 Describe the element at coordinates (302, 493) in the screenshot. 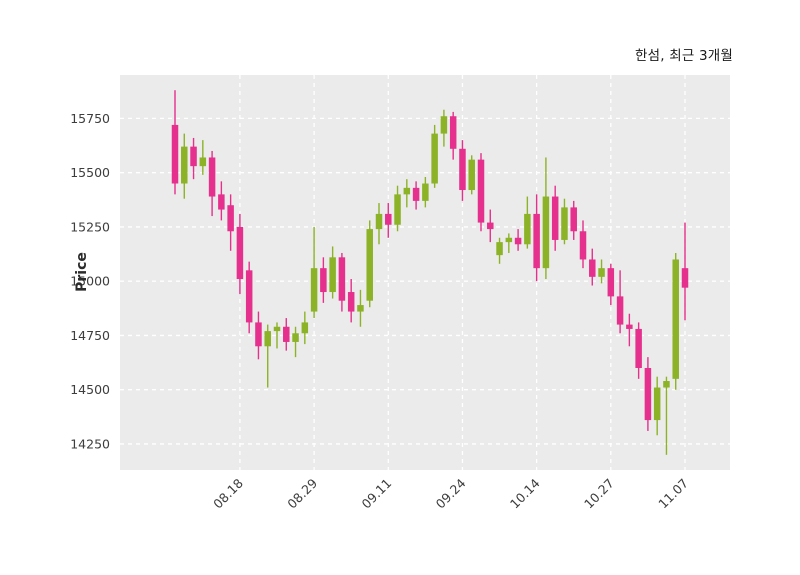

I see `x-tick-label: 08.29` at that location.